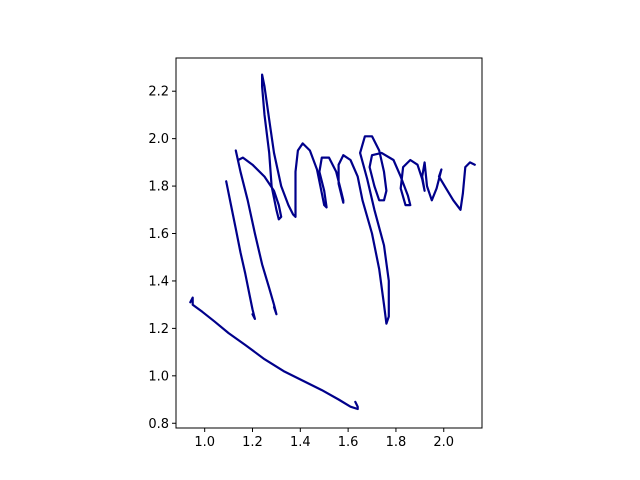 The height and width of the screenshot is (480, 640). I want to click on x-tick-label: 1.8, so click(396, 442).